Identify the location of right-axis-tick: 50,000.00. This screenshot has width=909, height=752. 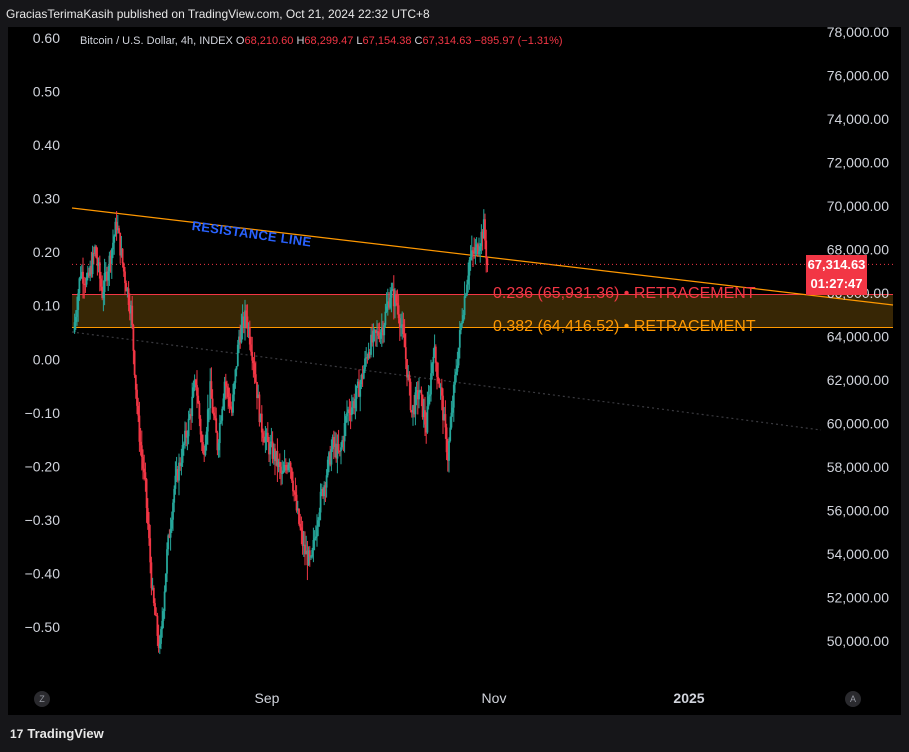
(858, 641).